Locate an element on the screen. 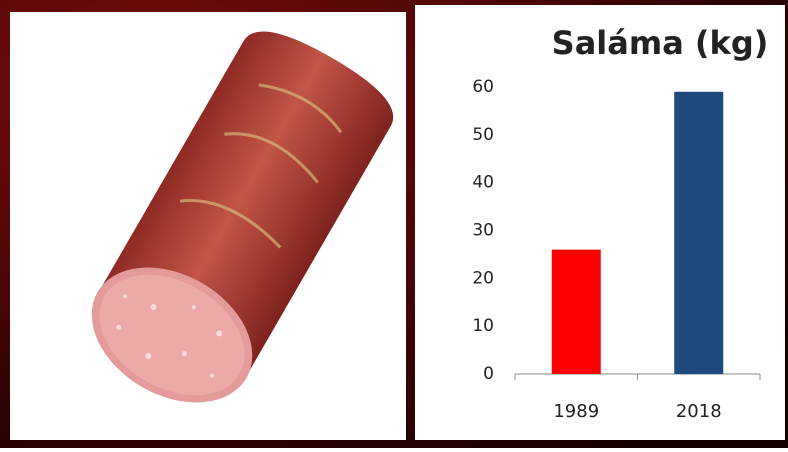 The height and width of the screenshot is (452, 788). y-tick-label: 10 is located at coordinates (483, 326).